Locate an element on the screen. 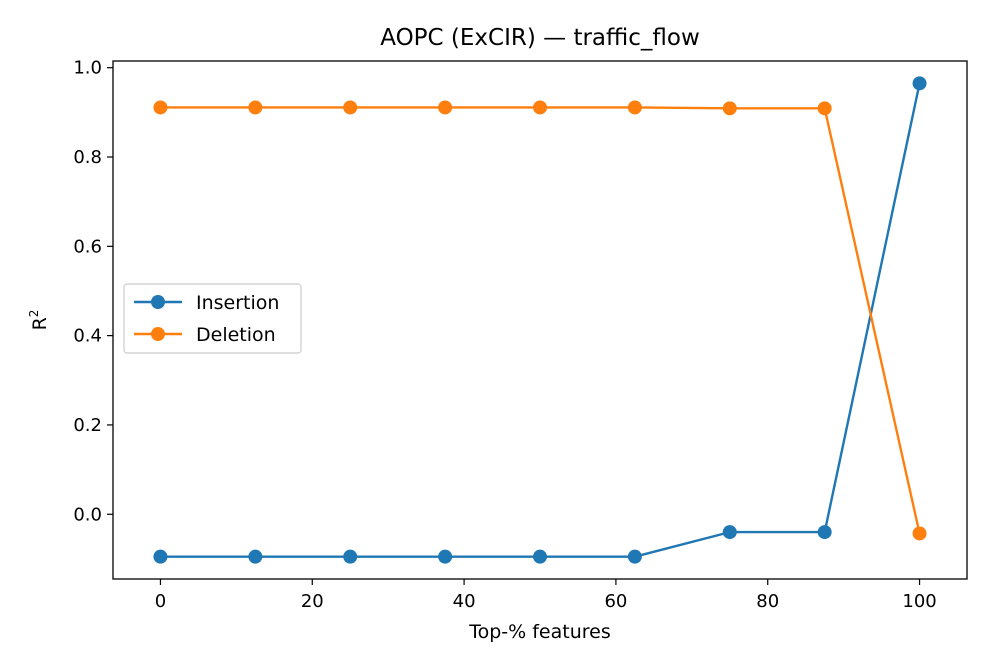  x-tick-label: 60 is located at coordinates (615, 601).